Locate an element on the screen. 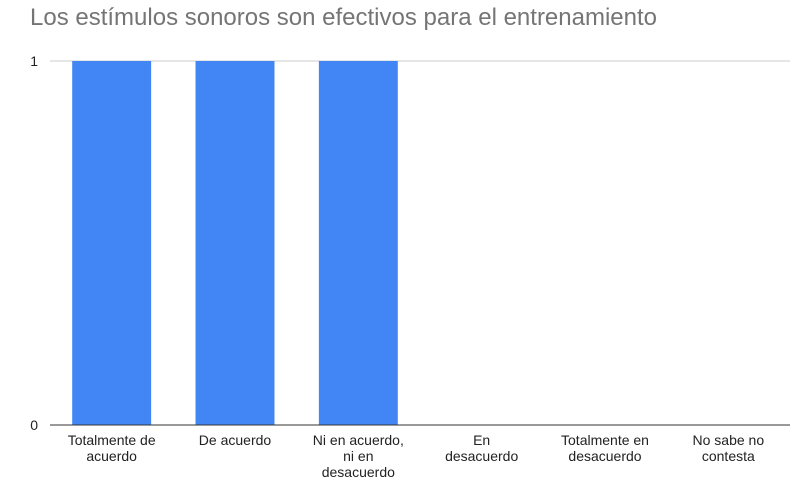 This screenshot has height=490, width=800. y-tick-label: 0 is located at coordinates (34, 425).